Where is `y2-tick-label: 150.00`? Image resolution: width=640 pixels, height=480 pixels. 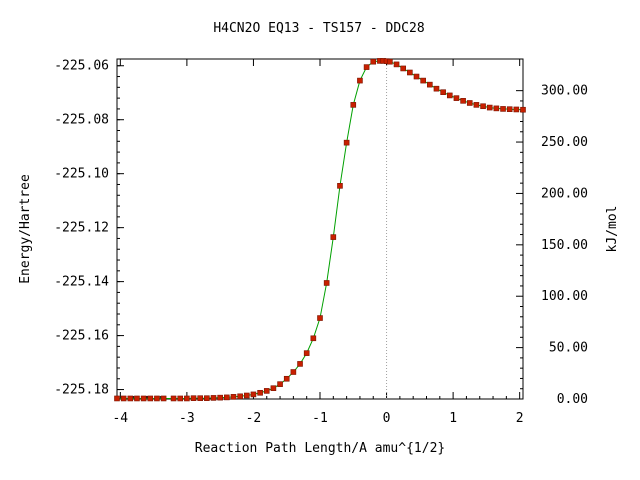 y2-tick-label: 150.00 is located at coordinates (564, 245).